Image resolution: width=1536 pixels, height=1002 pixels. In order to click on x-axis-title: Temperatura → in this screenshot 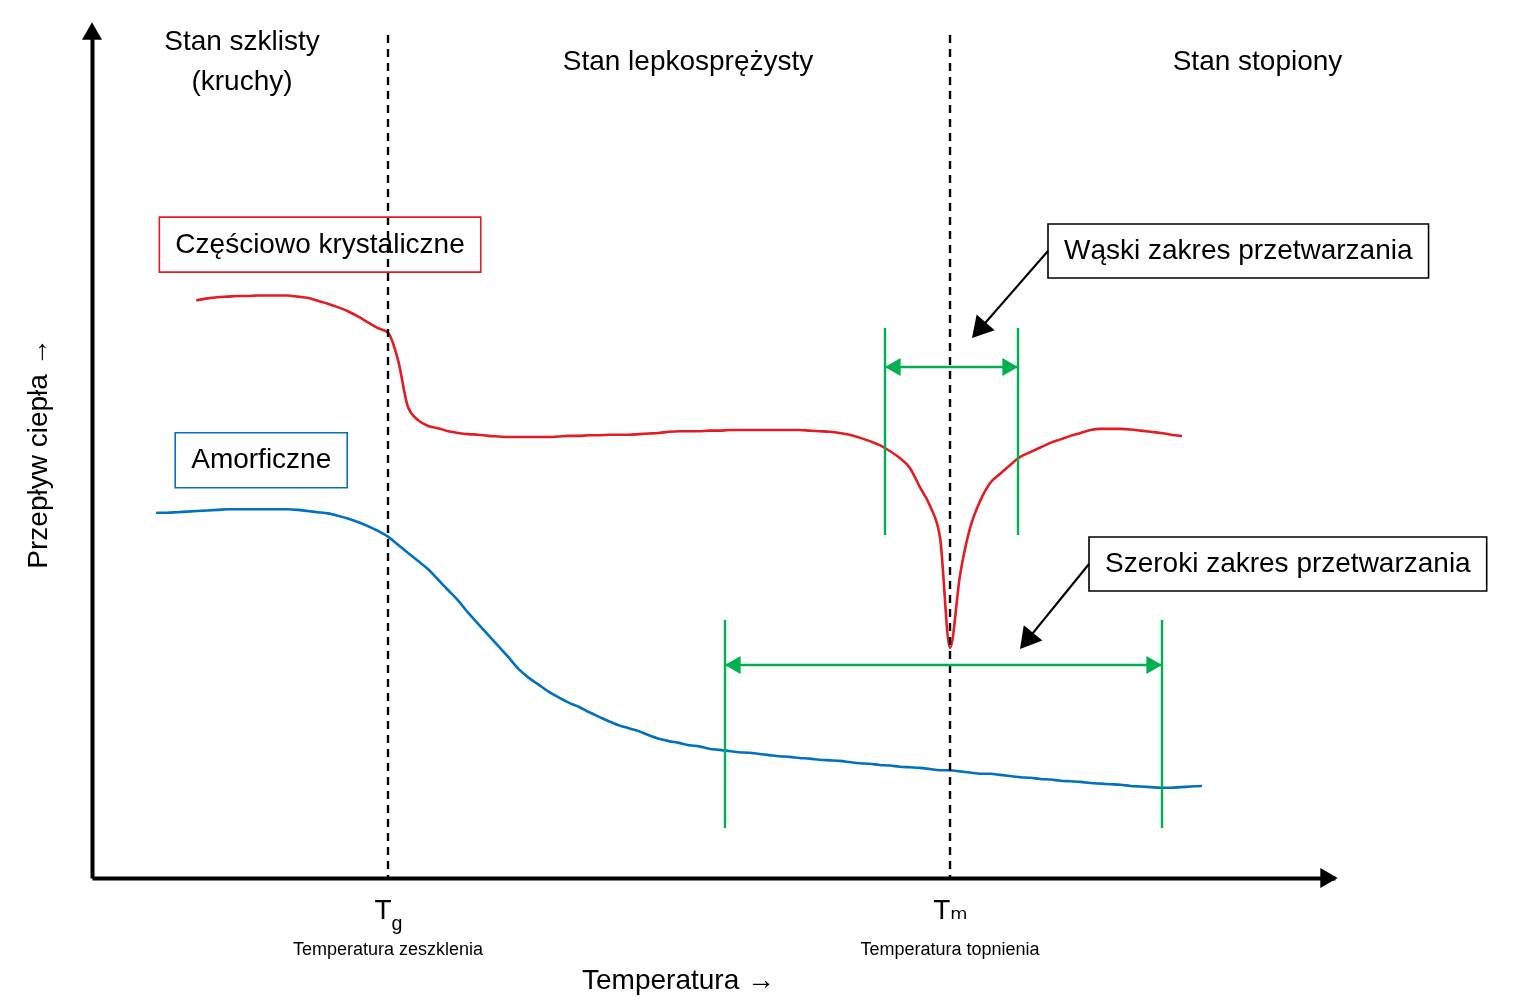, I will do `click(678, 979)`.